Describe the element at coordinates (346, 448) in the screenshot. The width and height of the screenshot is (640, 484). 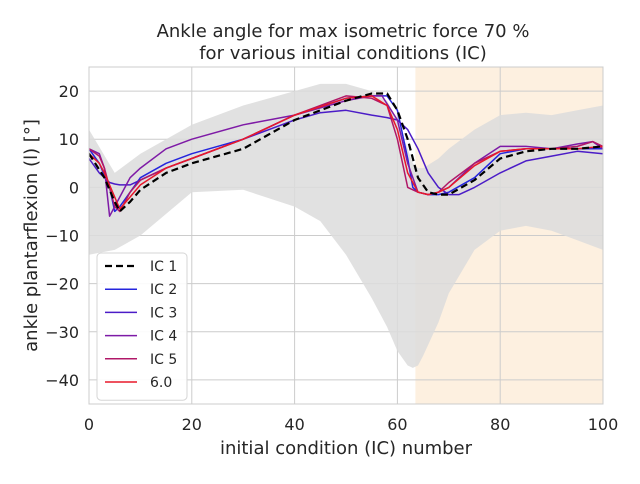
I see `x-axis-label: initial condition (IC) number` at that location.